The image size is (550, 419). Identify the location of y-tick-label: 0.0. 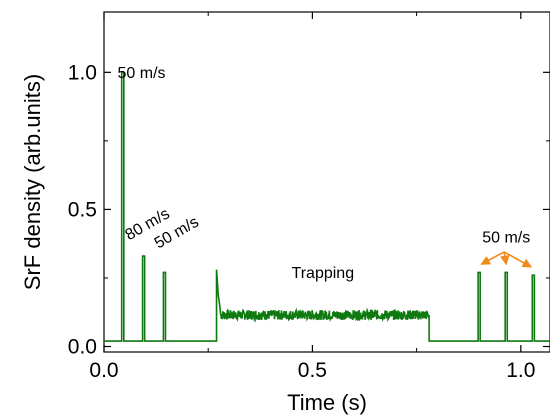
(82, 347).